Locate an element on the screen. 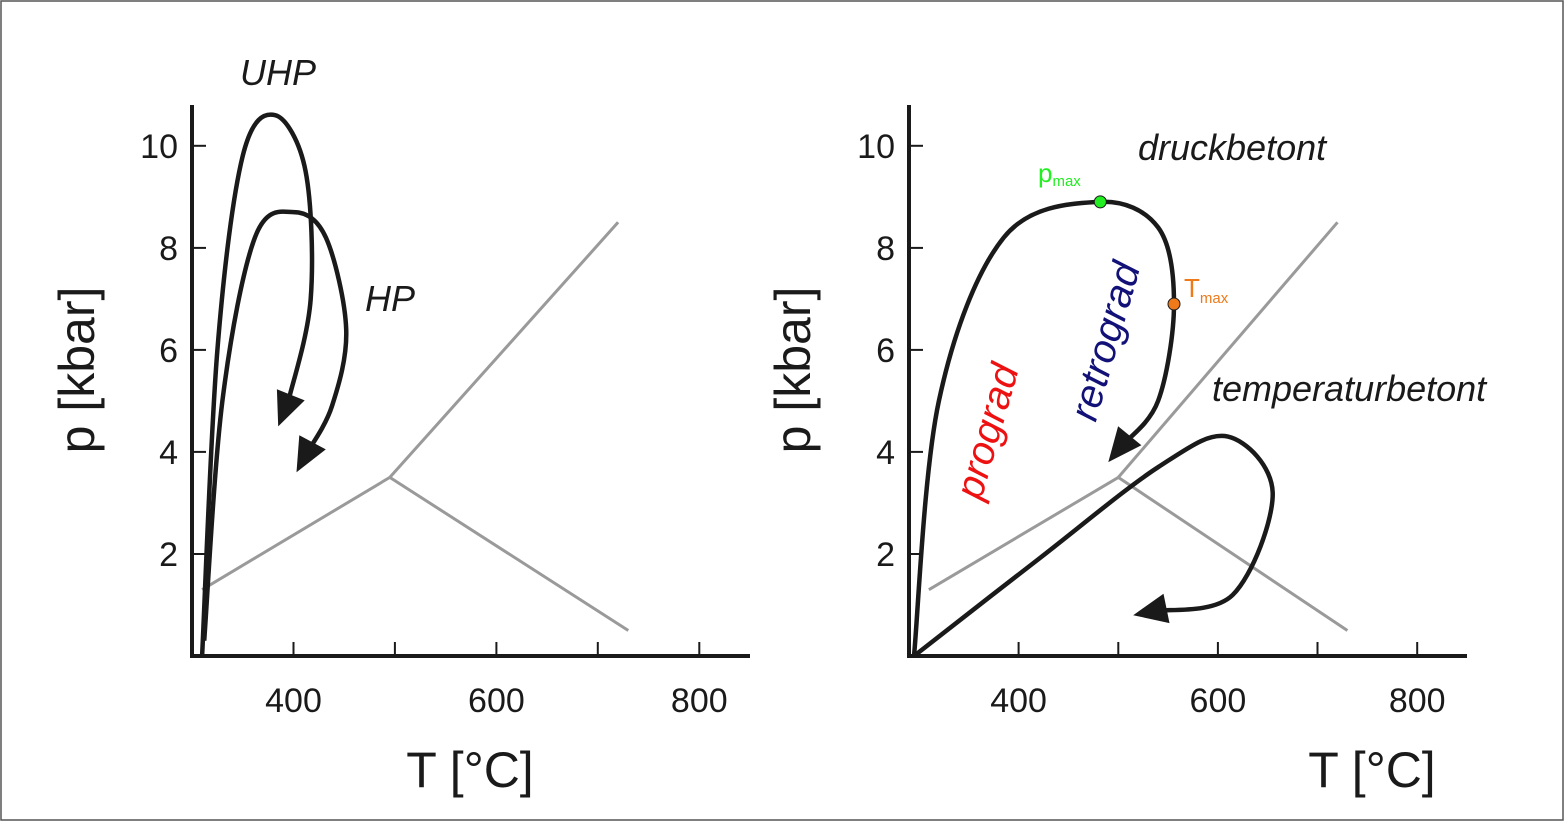  left-boundary-low is located at coordinates (296, 533).